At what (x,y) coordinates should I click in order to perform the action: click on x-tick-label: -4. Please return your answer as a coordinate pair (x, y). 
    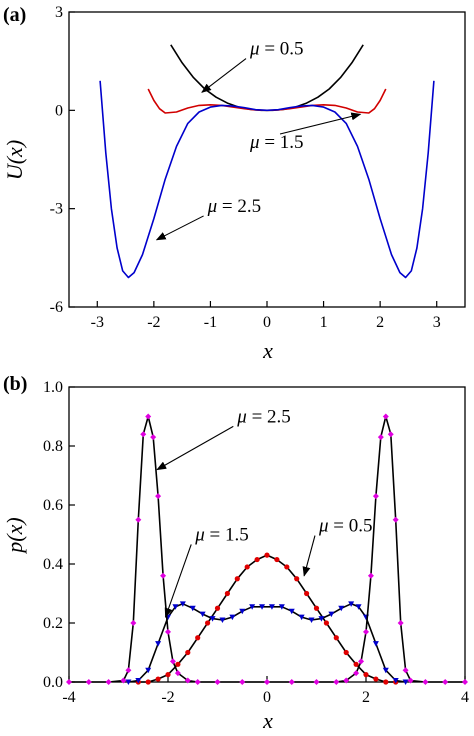
    Looking at the image, I should click on (68, 697).